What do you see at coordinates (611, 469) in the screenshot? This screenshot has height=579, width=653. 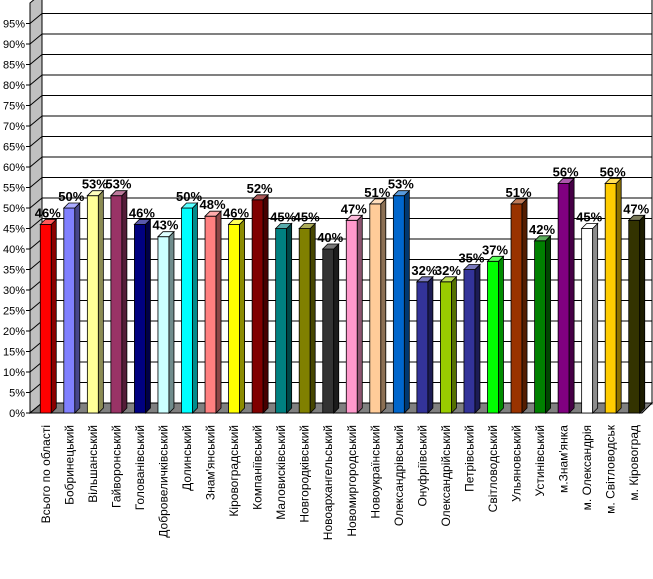 I see `category-label: м. Світловодськ` at bounding box center [611, 469].